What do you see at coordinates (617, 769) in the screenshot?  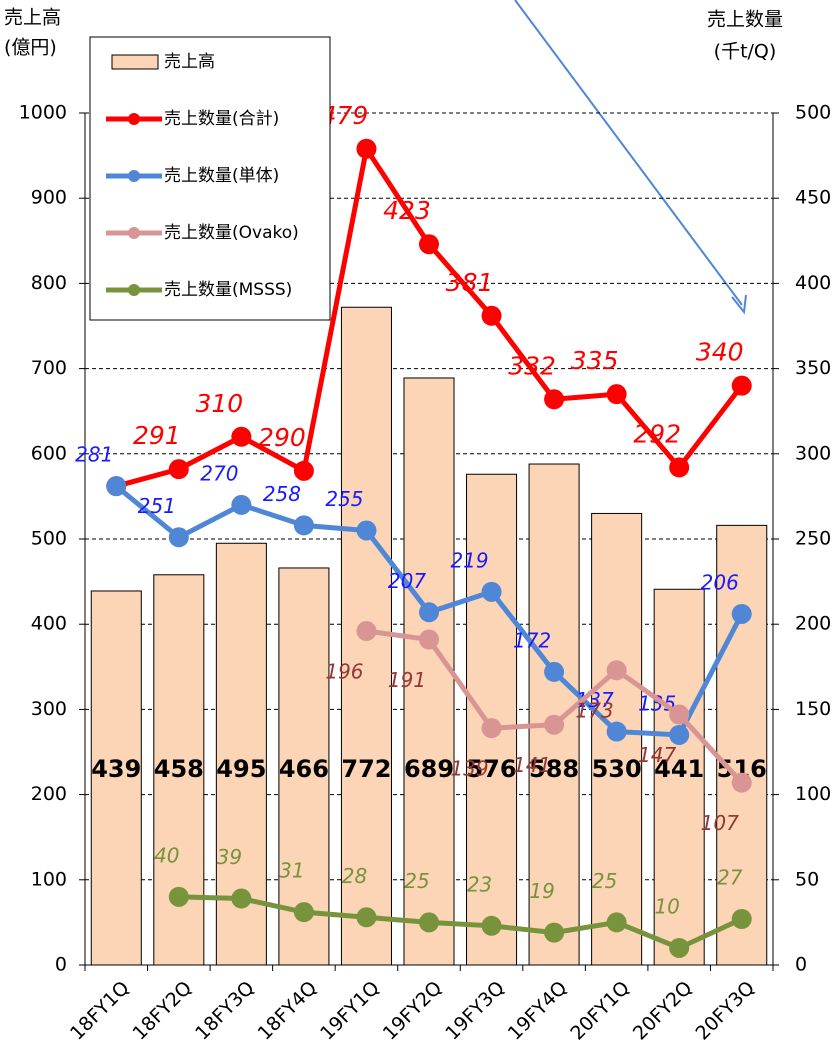 I see `bar-value-label: 530` at bounding box center [617, 769].